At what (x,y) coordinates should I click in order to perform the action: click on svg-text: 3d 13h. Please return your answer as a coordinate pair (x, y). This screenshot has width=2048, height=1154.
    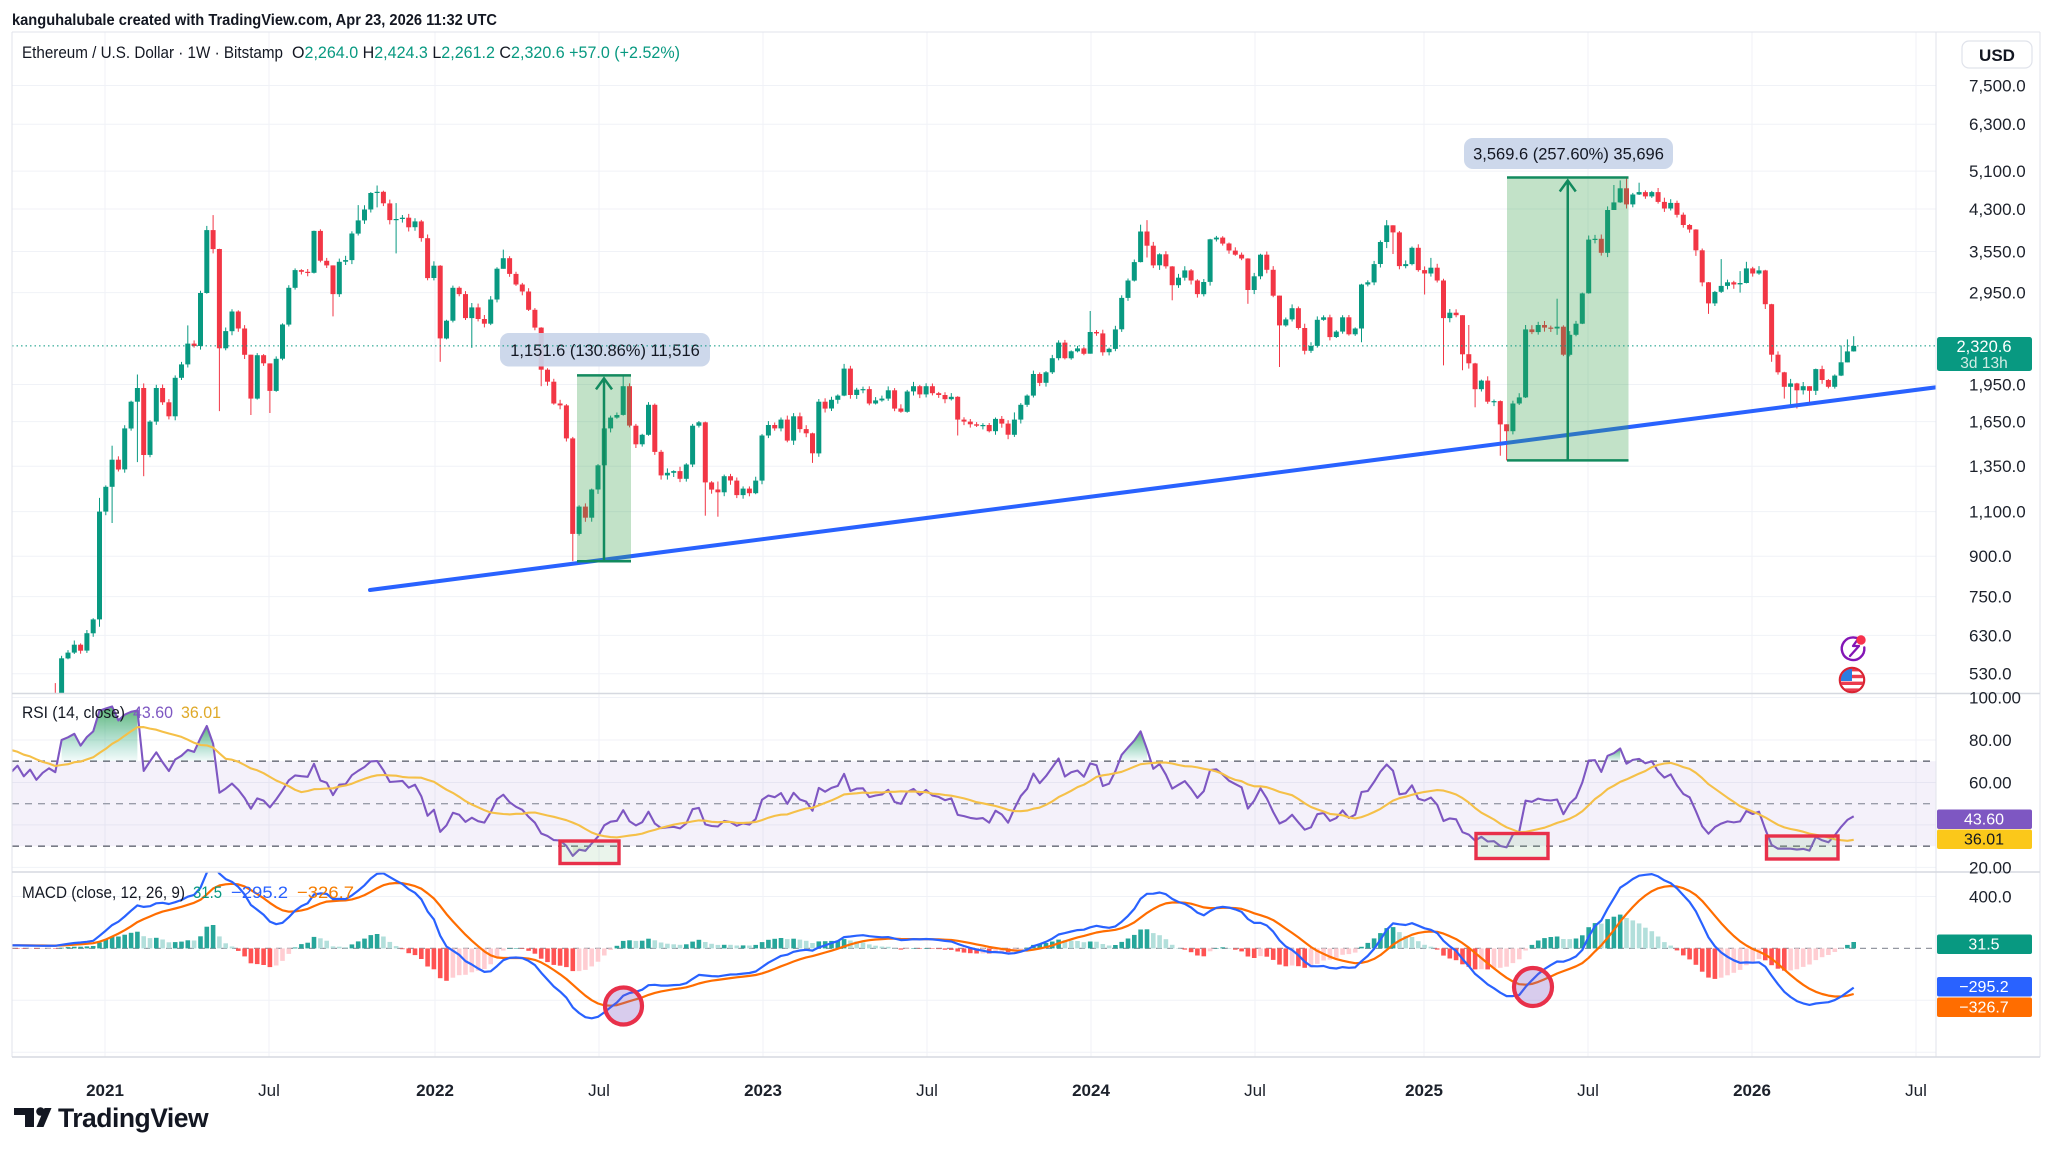
    Looking at the image, I should click on (1983, 363).